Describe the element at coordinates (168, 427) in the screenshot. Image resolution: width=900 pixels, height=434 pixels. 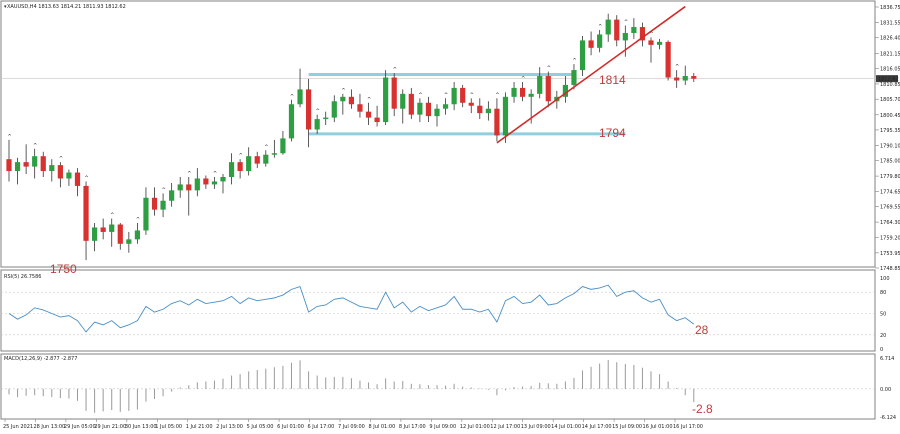
I see `time-tick-label: 1 Jul 05:00` at that location.